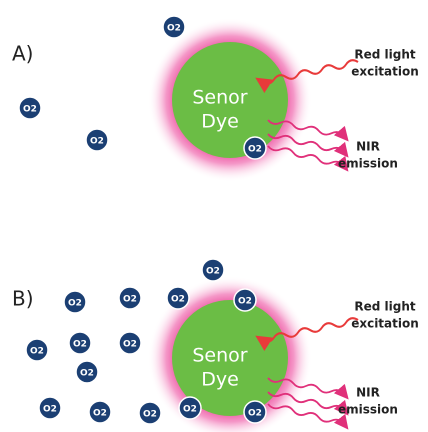  What do you see at coordinates (22, 54) in the screenshot?
I see `panel-label: A)` at bounding box center [22, 54].